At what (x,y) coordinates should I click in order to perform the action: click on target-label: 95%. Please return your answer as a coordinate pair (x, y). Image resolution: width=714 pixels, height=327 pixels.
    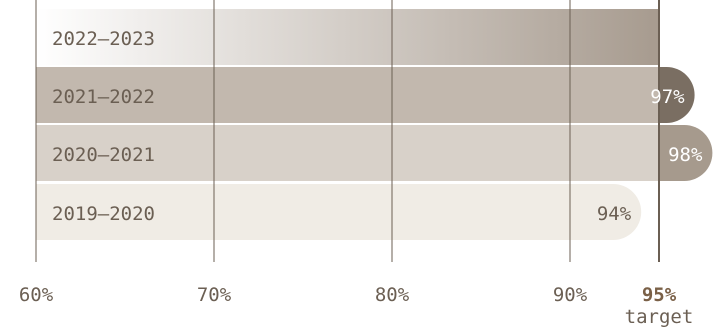
    Looking at the image, I should click on (659, 295).